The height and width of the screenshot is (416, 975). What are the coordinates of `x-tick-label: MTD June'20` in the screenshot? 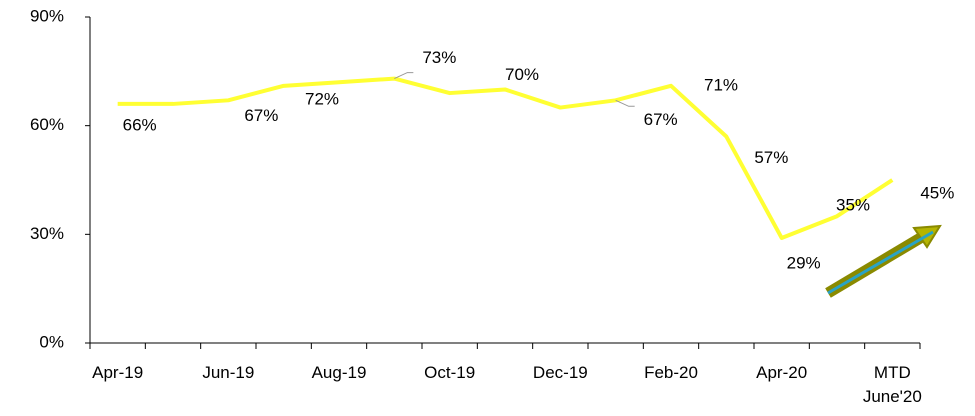 It's located at (892, 384).